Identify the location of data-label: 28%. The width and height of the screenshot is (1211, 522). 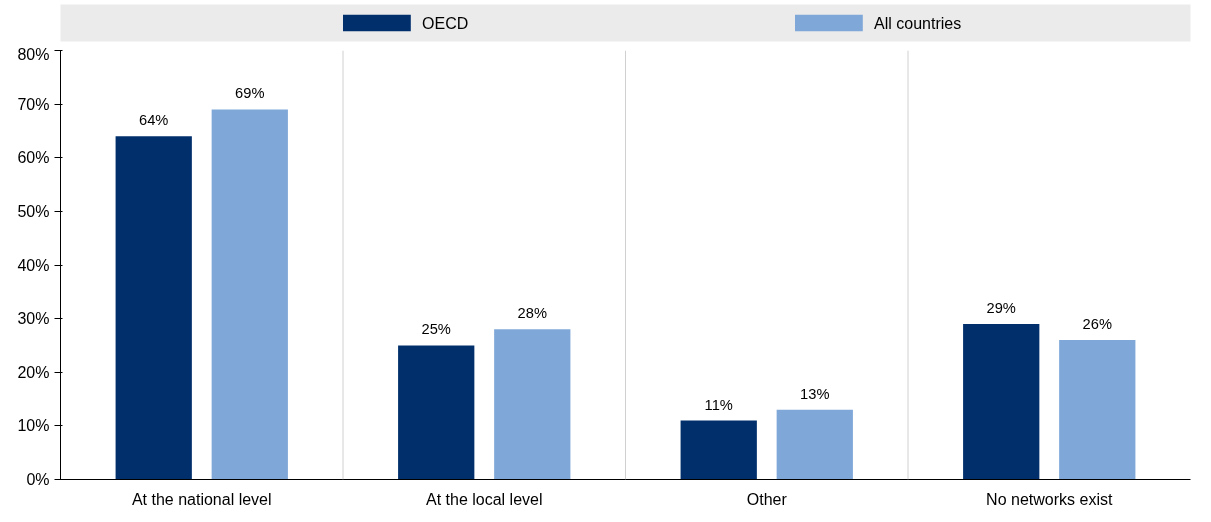
(532, 313).